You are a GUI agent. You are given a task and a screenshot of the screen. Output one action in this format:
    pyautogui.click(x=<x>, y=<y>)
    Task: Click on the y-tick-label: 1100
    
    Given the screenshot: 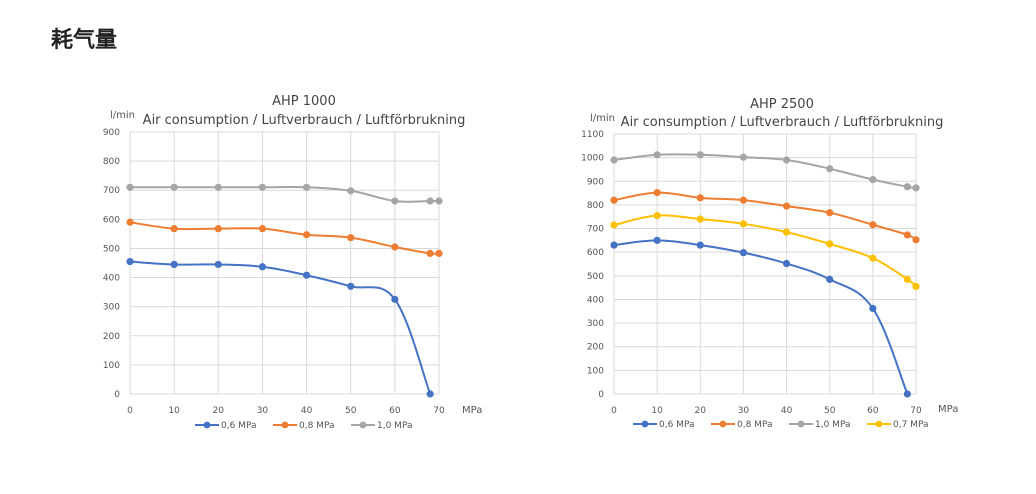 What is the action you would take?
    pyautogui.click(x=592, y=135)
    